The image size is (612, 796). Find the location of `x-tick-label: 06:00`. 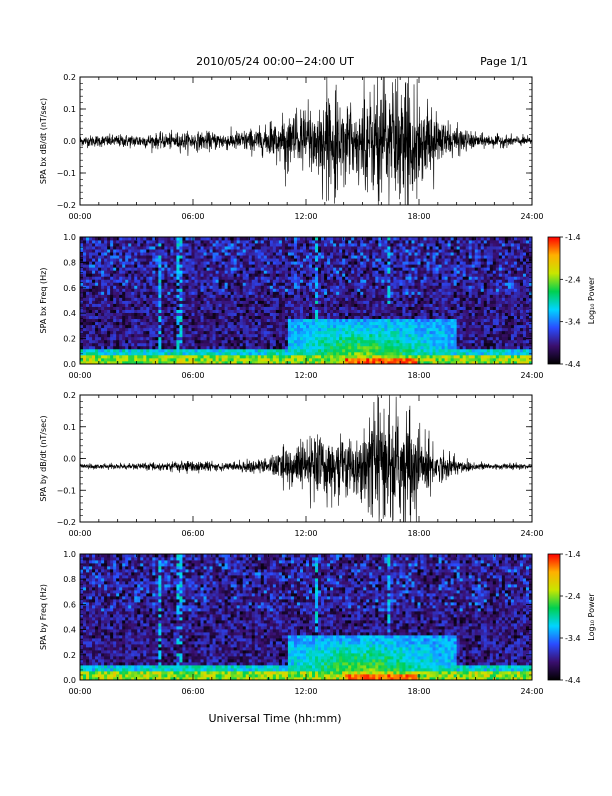

x-tick-label: 06:00 is located at coordinates (192, 216).